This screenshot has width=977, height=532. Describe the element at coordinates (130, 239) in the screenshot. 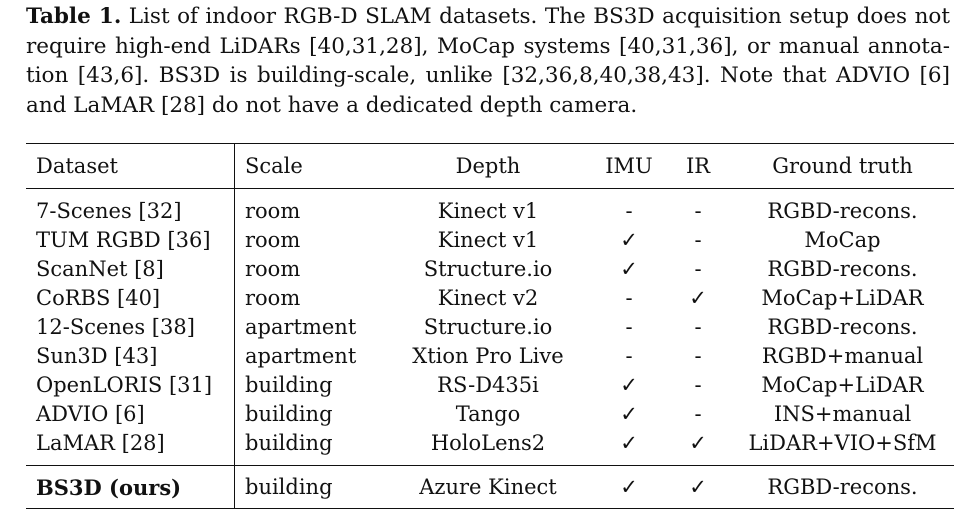

I see `cell-dataset: TUM RGBD [36]` at that location.